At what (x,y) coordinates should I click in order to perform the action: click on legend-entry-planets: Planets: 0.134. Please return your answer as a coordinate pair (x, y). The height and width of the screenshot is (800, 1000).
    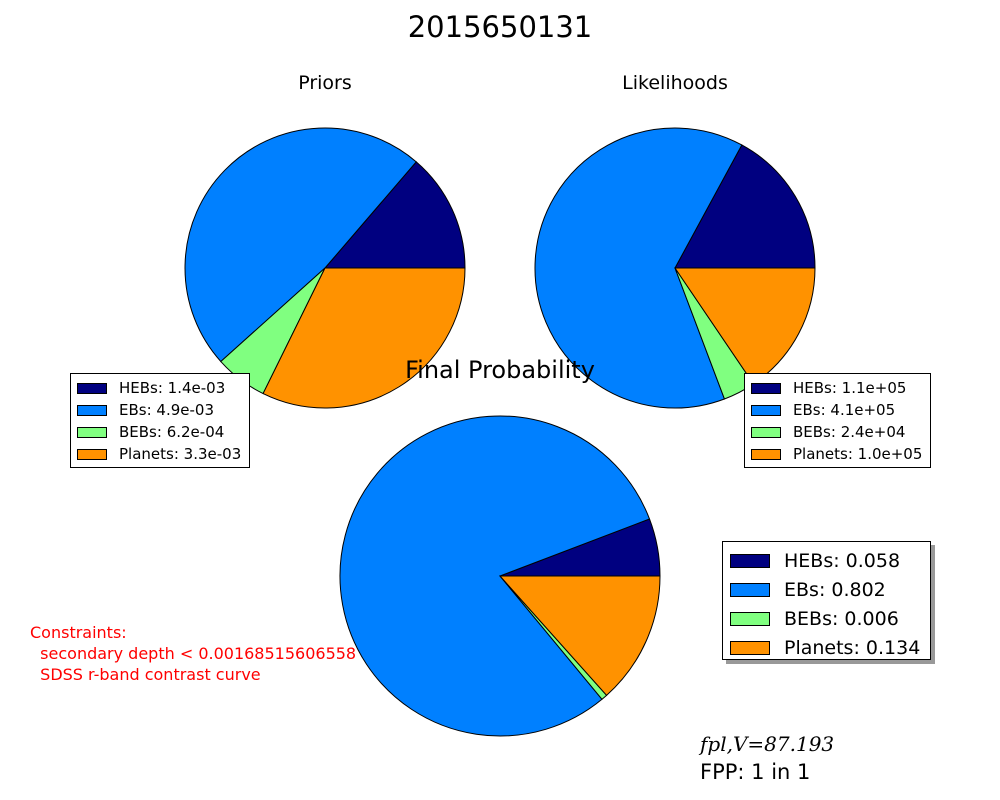
    Looking at the image, I should click on (826, 647).